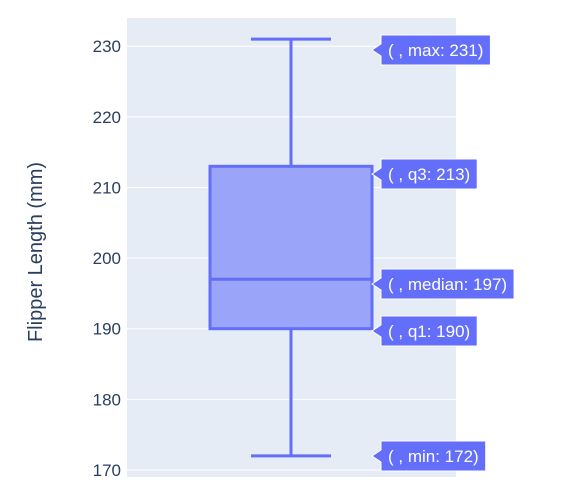  I want to click on y-tick-label: 220, so click(107, 117).